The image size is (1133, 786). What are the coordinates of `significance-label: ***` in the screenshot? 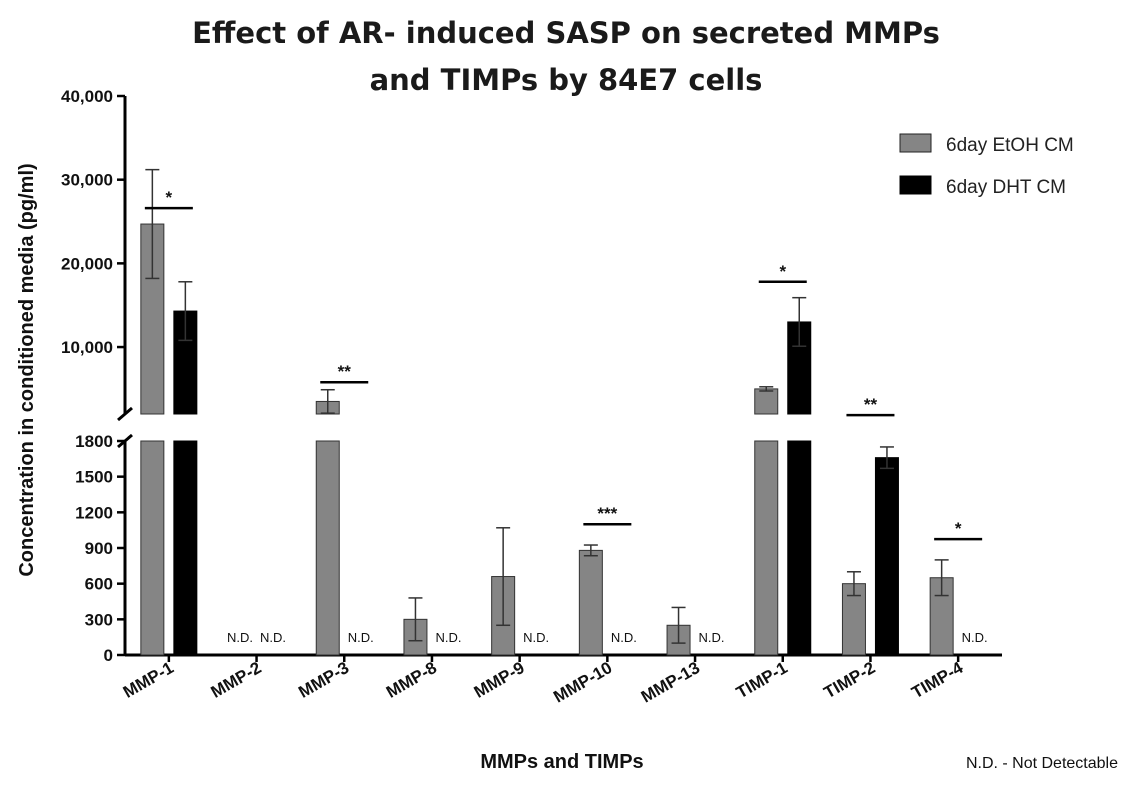 It's located at (607, 513).